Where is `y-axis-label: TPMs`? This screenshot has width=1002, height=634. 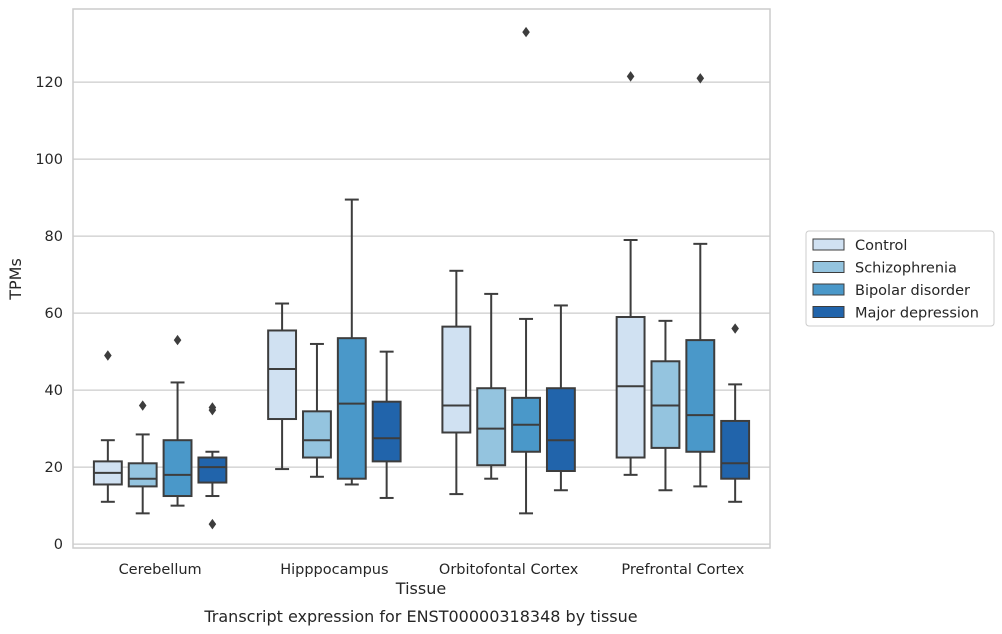 y-axis-label: TPMs is located at coordinates (15, 279).